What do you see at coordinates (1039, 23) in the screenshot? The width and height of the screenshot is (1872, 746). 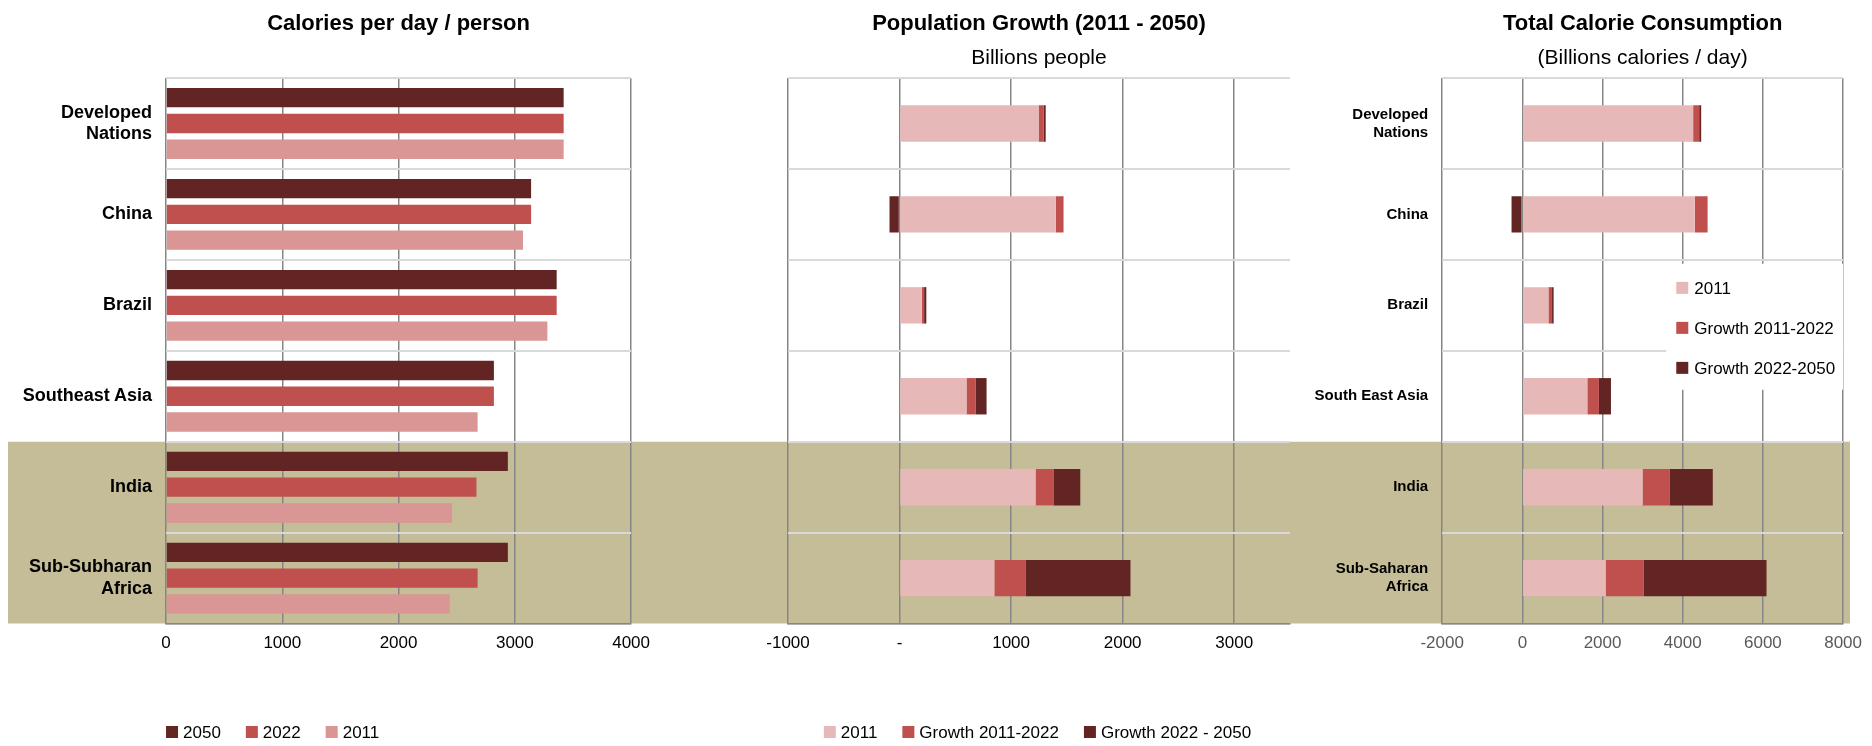 I see `chart-title: Population Growth (2011 - 2050)` at bounding box center [1039, 23].